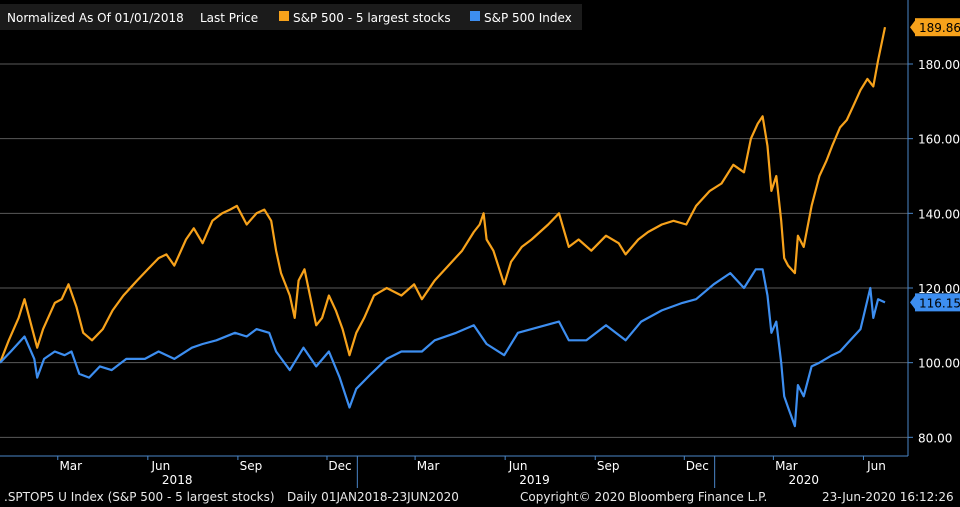  I want to click on legend-series-1: S&P 500 - 5 largest stocks, so click(372, 18).